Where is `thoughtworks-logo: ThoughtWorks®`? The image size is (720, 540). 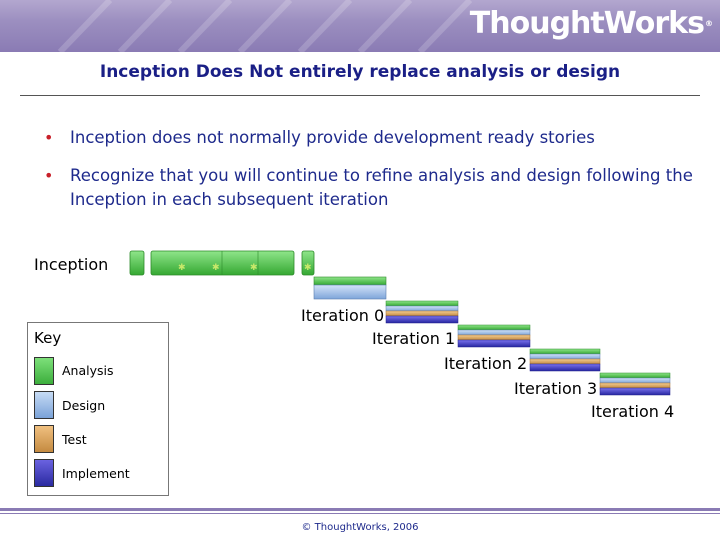 thoughtworks-logo: ThoughtWorks® is located at coordinates (591, 24).